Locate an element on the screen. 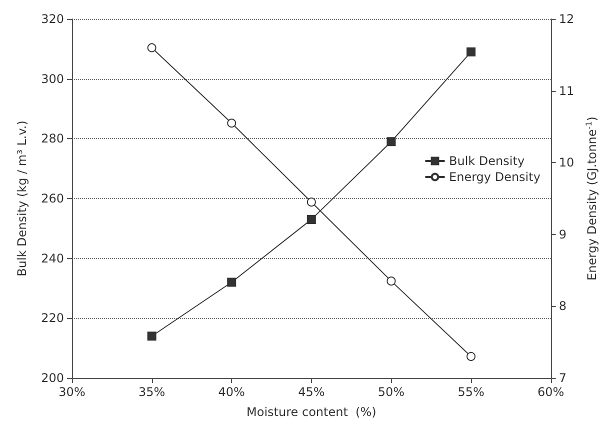 The image size is (606, 432). y-tick-label: 260 is located at coordinates (52, 199).